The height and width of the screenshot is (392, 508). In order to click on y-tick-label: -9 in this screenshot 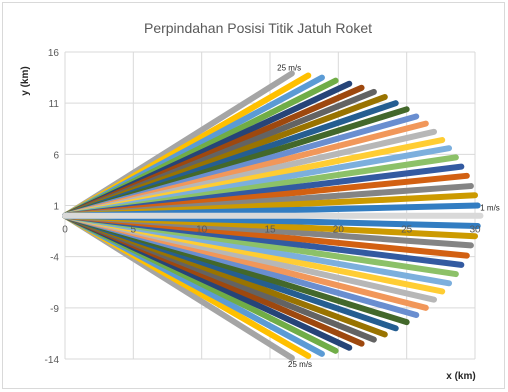, I will do `click(54, 309)`.